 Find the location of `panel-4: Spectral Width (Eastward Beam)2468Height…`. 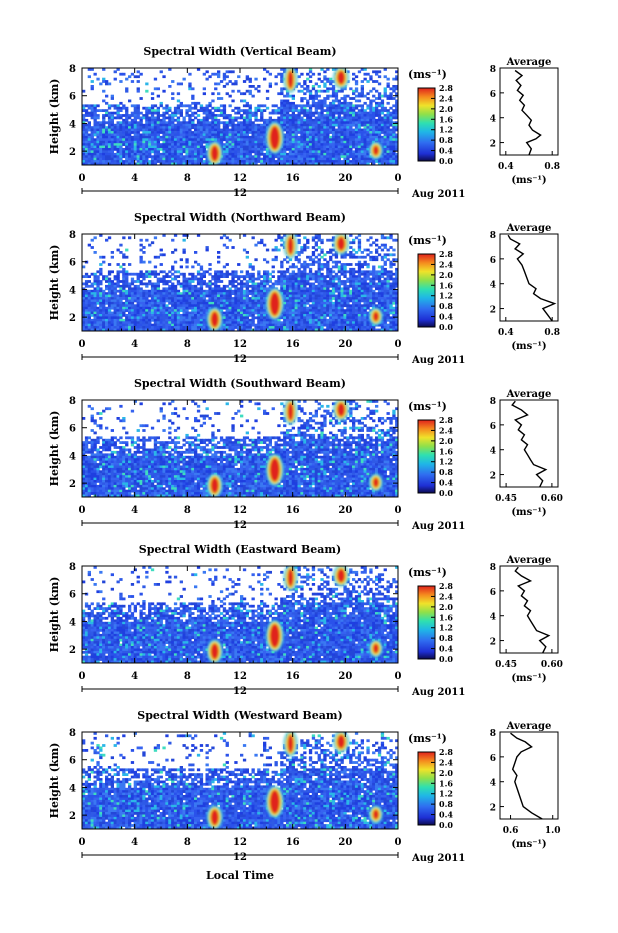

panel-4: Spectral Width (Eastward Beam)2468Height… is located at coordinates (305, 620).